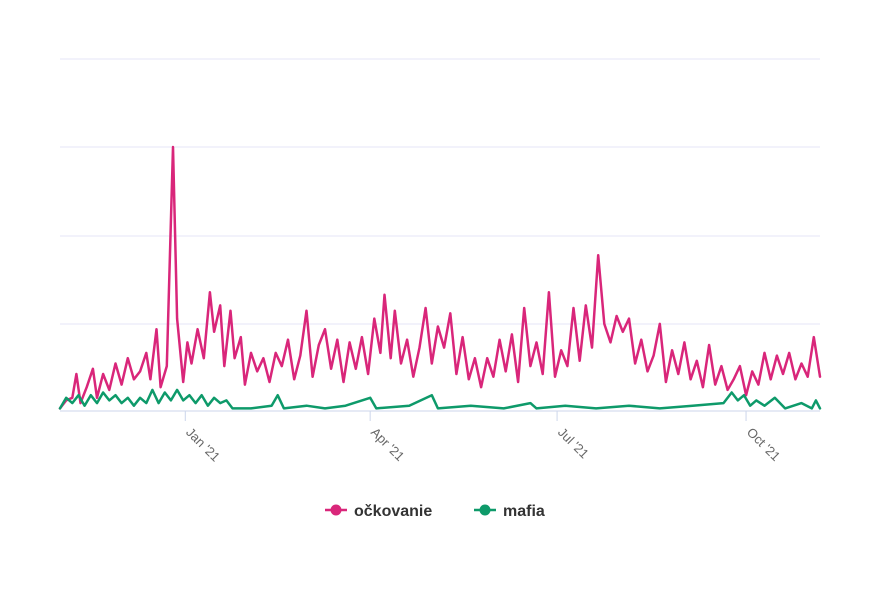 The height and width of the screenshot is (590, 878). I want to click on x-tick-label: Apr '21, so click(387, 444).